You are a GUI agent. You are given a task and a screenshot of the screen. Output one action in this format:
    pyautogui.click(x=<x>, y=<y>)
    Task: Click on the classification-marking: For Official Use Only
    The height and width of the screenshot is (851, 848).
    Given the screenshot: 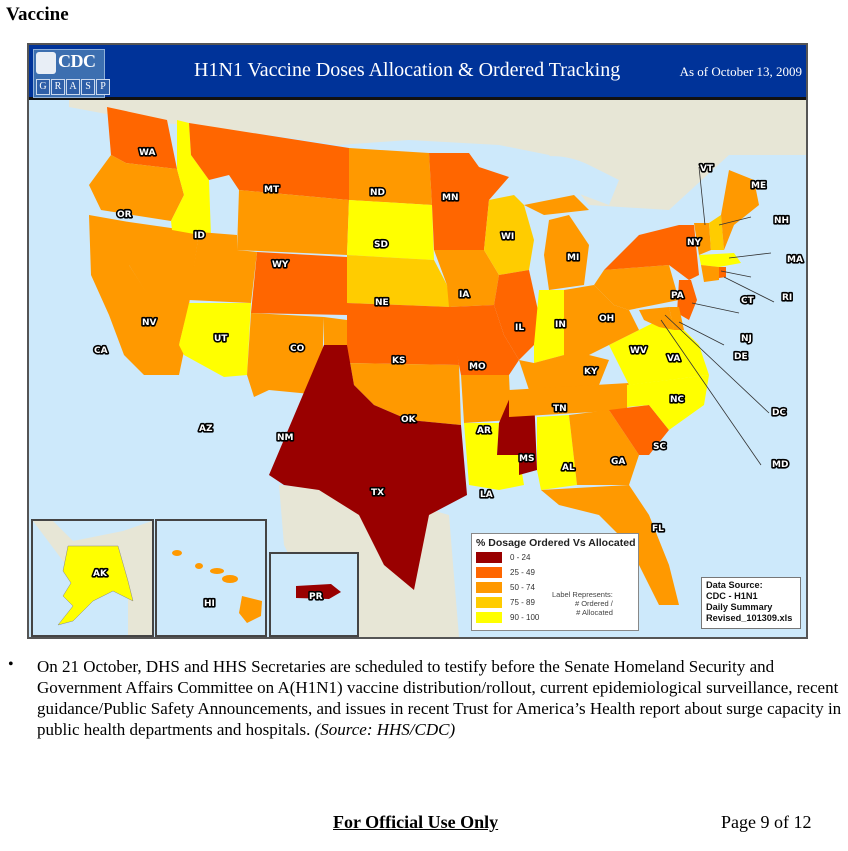 What is the action you would take?
    pyautogui.click(x=416, y=822)
    